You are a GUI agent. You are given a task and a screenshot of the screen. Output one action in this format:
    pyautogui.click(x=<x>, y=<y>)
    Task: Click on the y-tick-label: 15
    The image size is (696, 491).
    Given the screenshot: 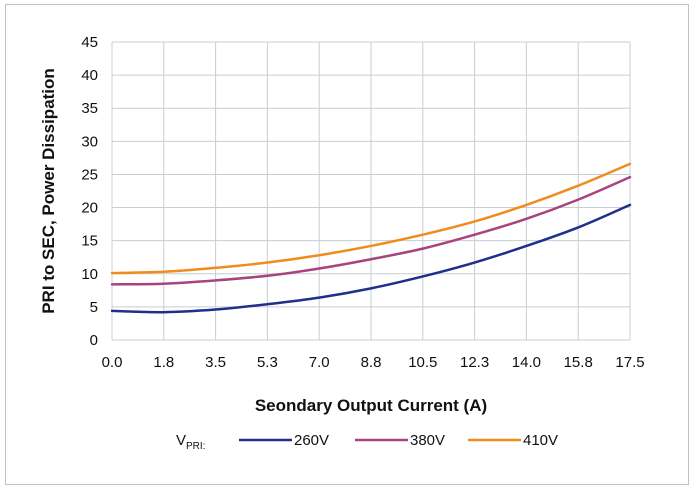 What is the action you would take?
    pyautogui.click(x=89, y=241)
    